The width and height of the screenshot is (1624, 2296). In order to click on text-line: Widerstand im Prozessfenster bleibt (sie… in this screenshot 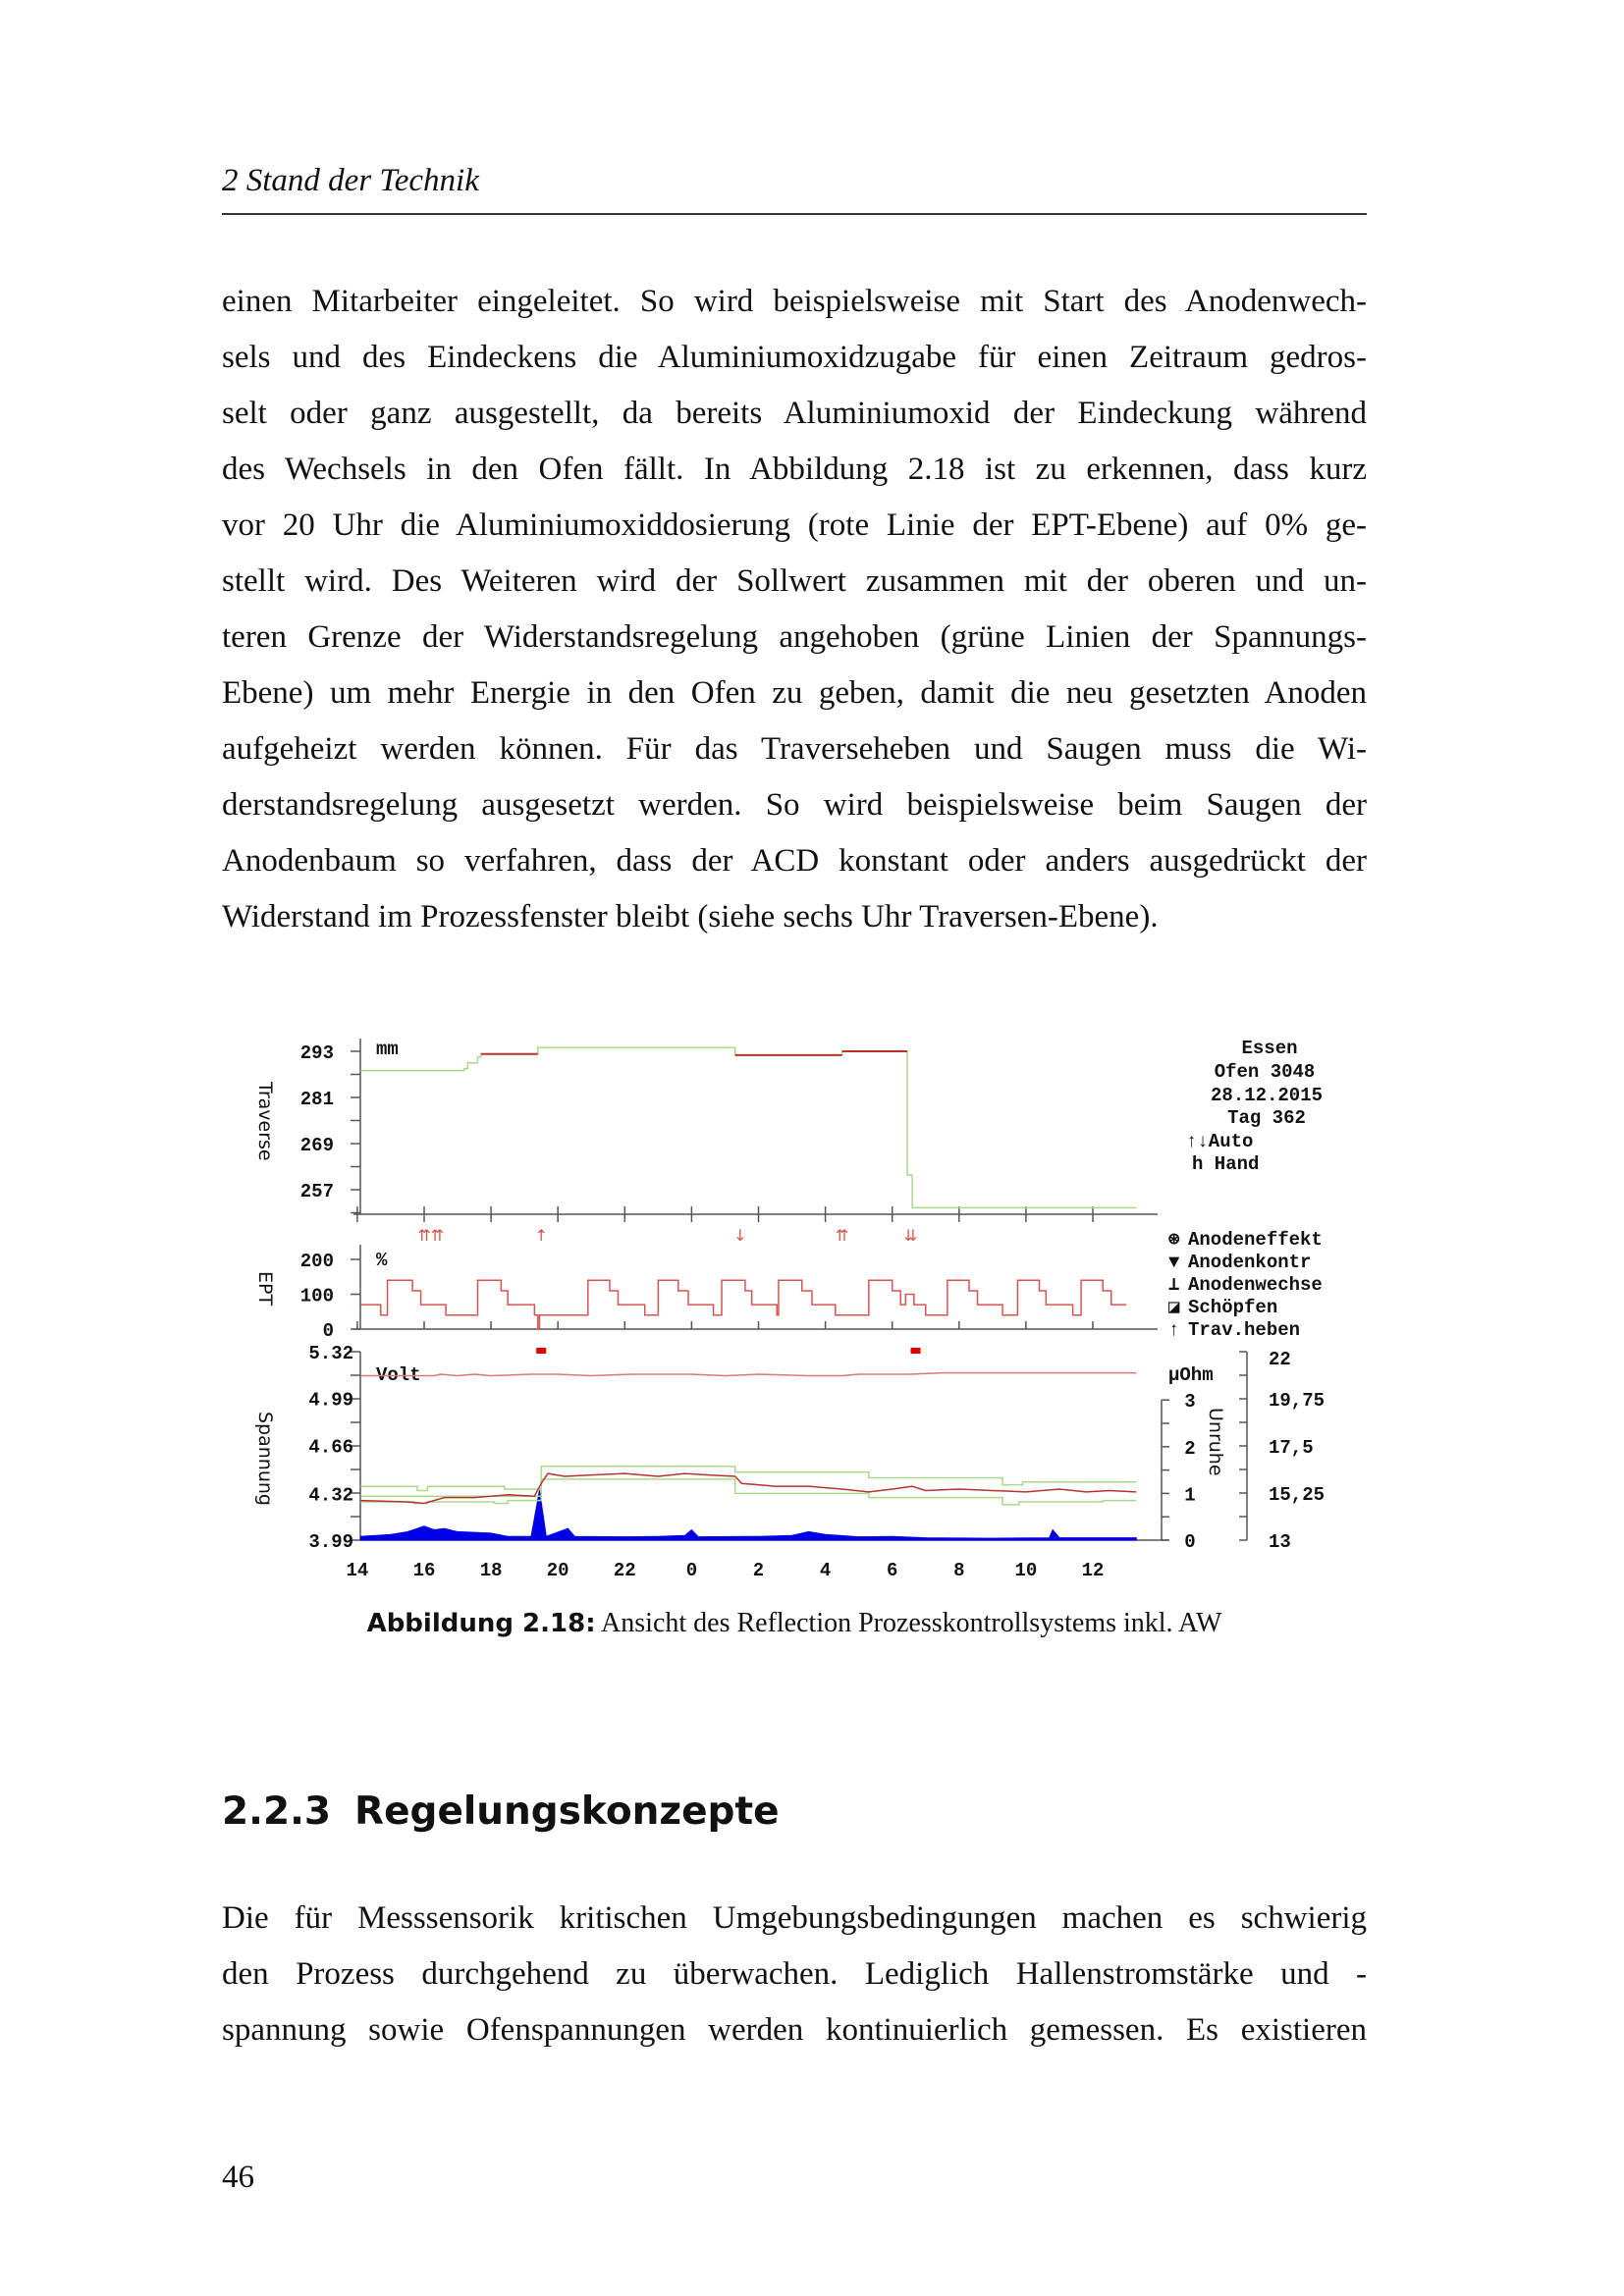, I will do `click(690, 916)`.